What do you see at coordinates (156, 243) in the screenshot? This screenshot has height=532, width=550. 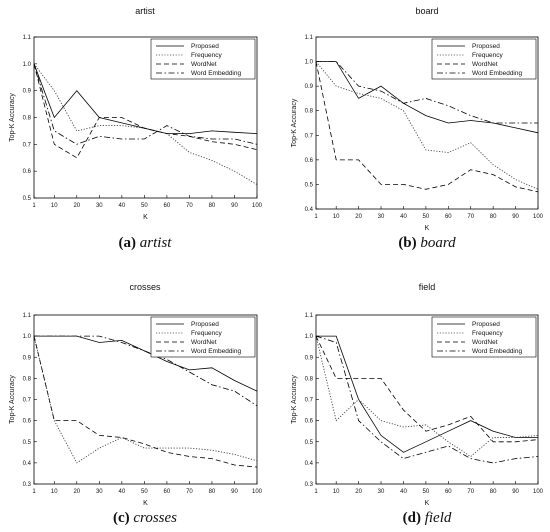 I see `caption-word: artist` at bounding box center [156, 243].